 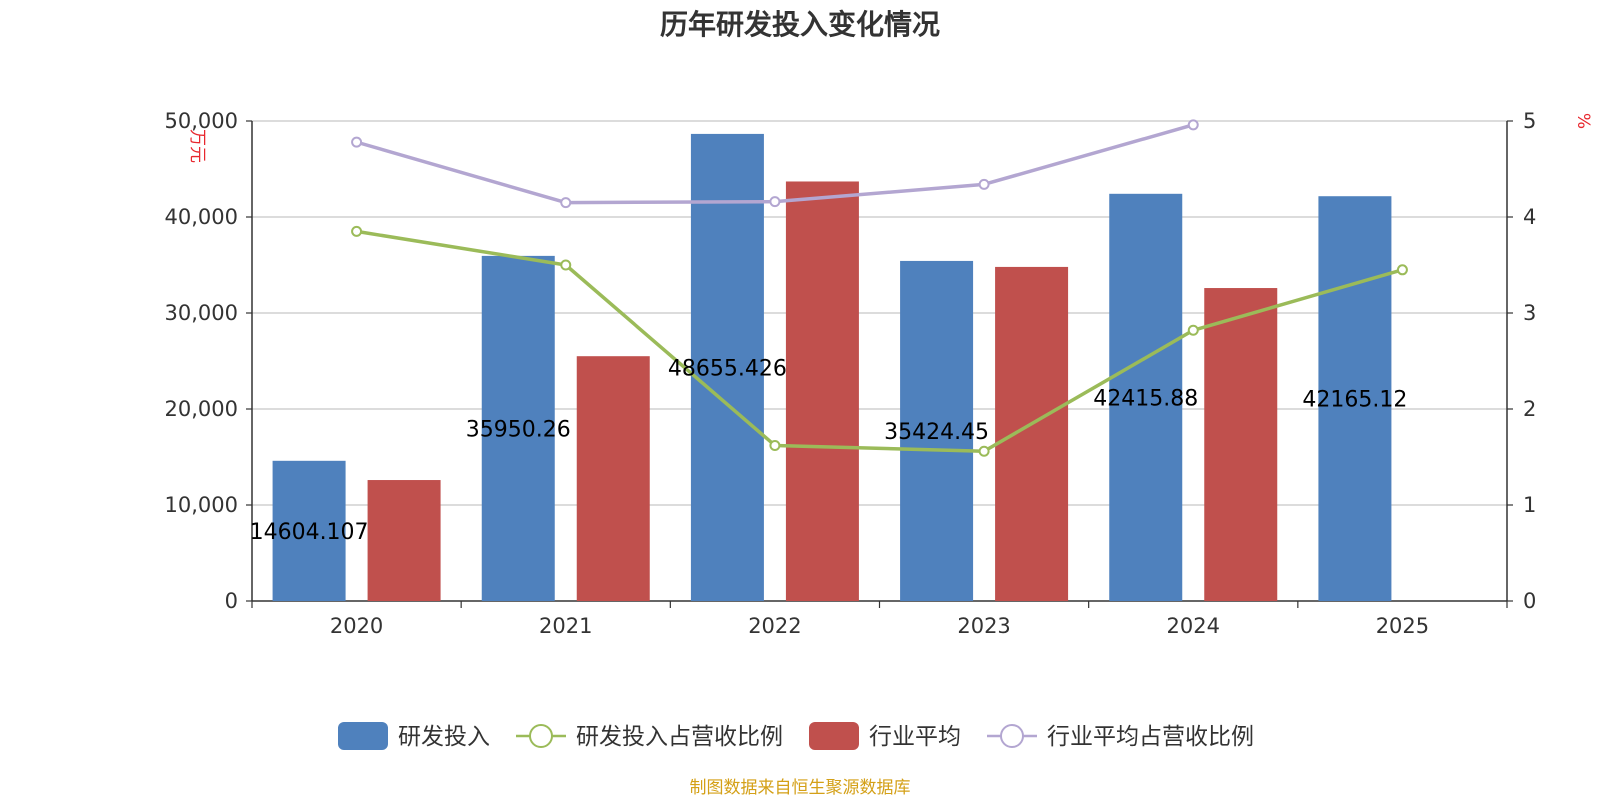 I want to click on data-label: 35950.26, so click(x=518, y=429).